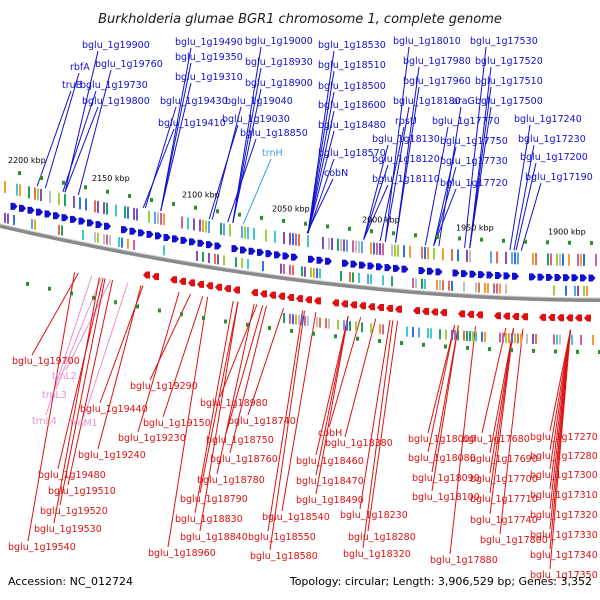 The height and width of the screenshot is (600, 600). Describe the element at coordinates (330, 433) in the screenshot. I see `reverse-gene-label: cobH` at that location.